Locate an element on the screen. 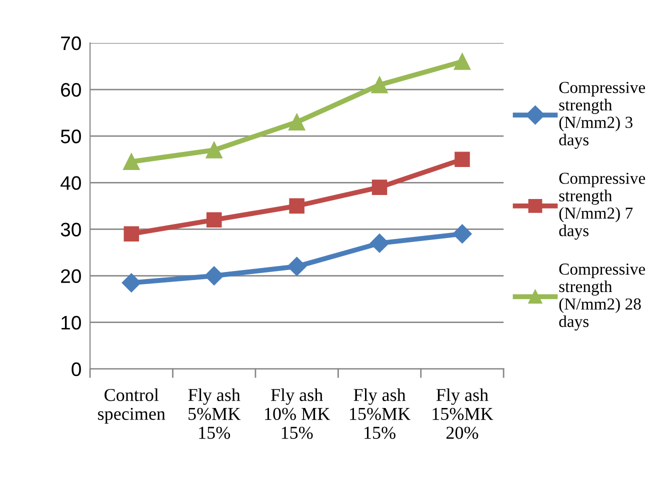 This screenshot has height=488, width=667. y-tick-label: 0 is located at coordinates (76, 369).